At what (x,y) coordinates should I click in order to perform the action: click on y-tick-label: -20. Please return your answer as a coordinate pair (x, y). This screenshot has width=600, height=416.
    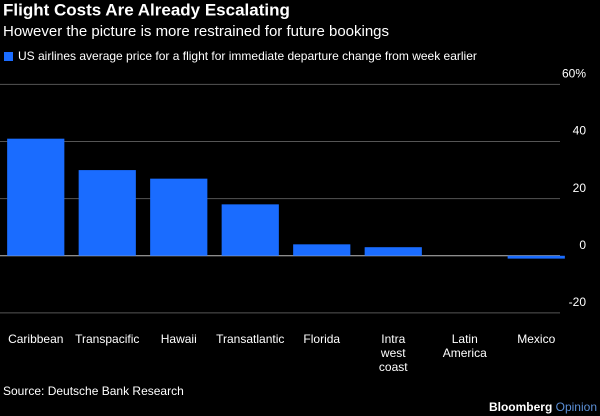
    Looking at the image, I should click on (578, 302).